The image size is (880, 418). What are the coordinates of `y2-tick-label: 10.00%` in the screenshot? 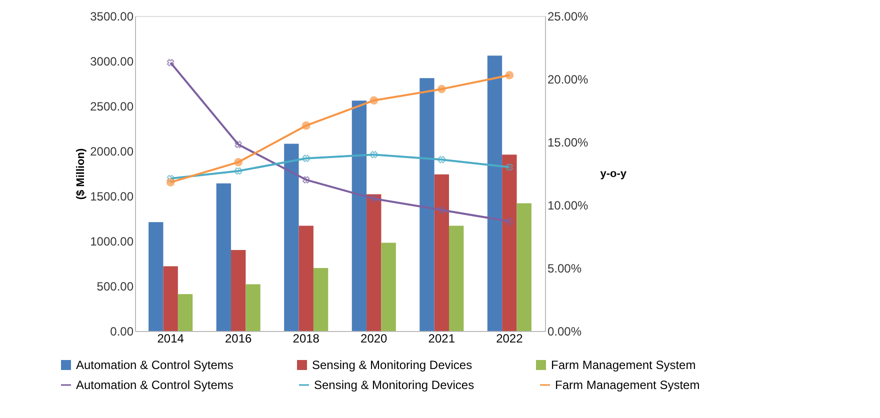 It's located at (568, 205).